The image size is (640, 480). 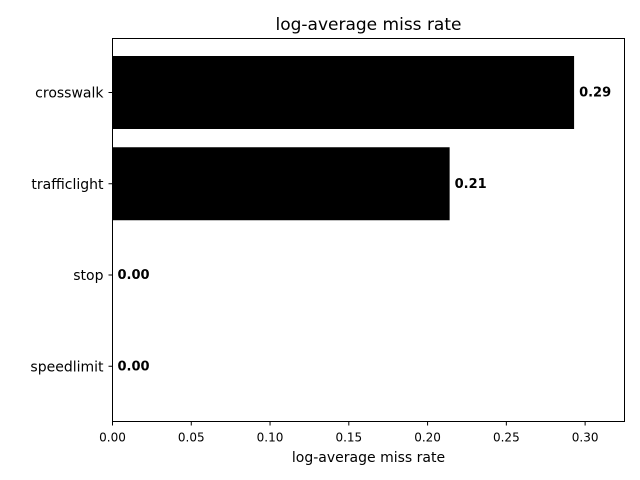 I want to click on x-tick-label: 0.25, so click(x=506, y=438).